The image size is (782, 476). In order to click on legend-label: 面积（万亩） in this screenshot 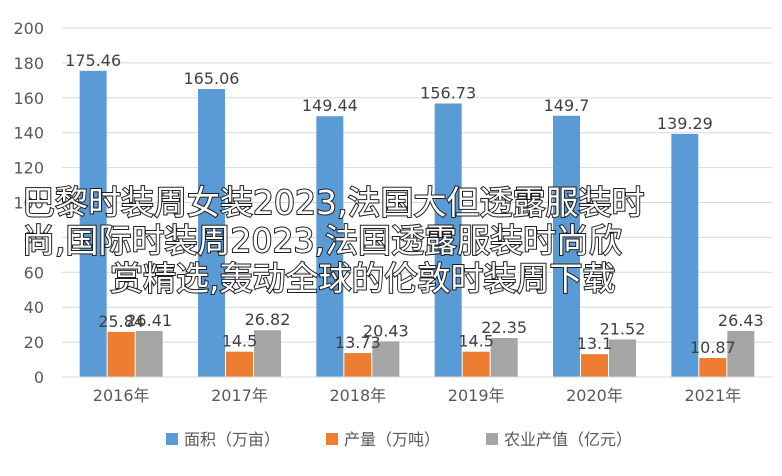, I will do `click(232, 439)`.